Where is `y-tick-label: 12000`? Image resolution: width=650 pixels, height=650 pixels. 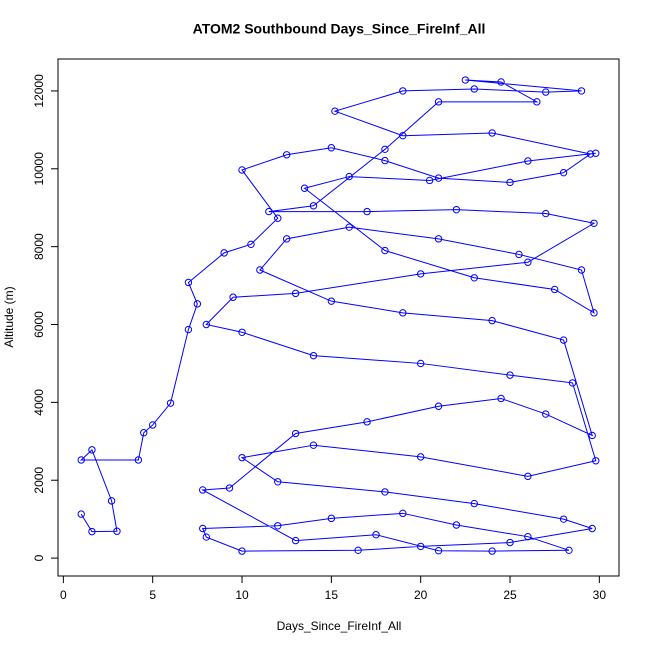
y-tick-label: 12000 is located at coordinates (39, 91).